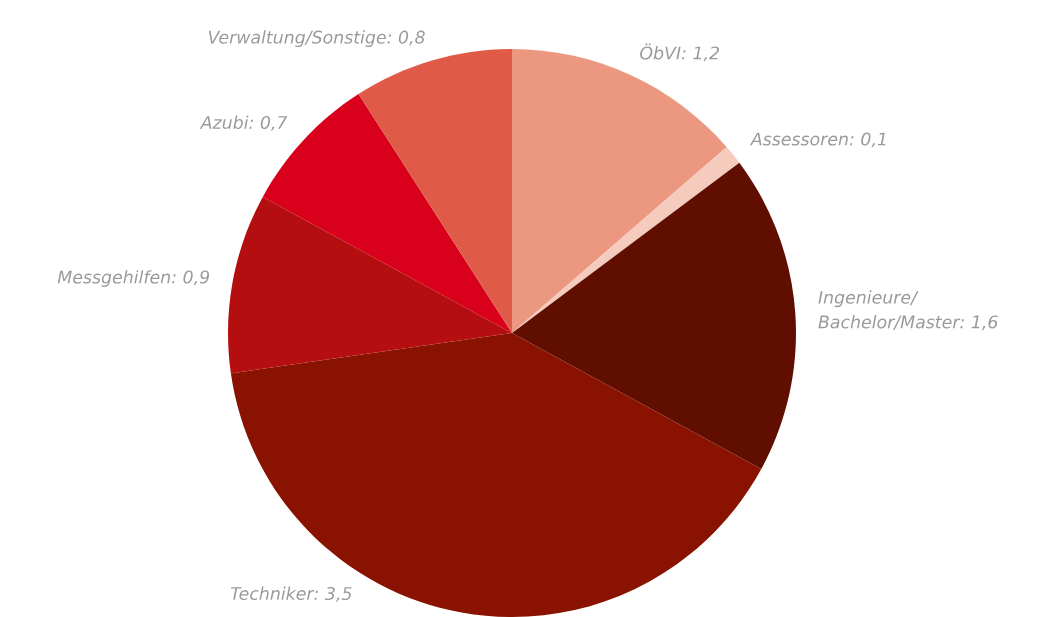 Image resolution: width=1061 pixels, height=617 pixels. What do you see at coordinates (316, 39) in the screenshot?
I see `slice-label: Verwaltung/Sonstige: 0,8` at bounding box center [316, 39].